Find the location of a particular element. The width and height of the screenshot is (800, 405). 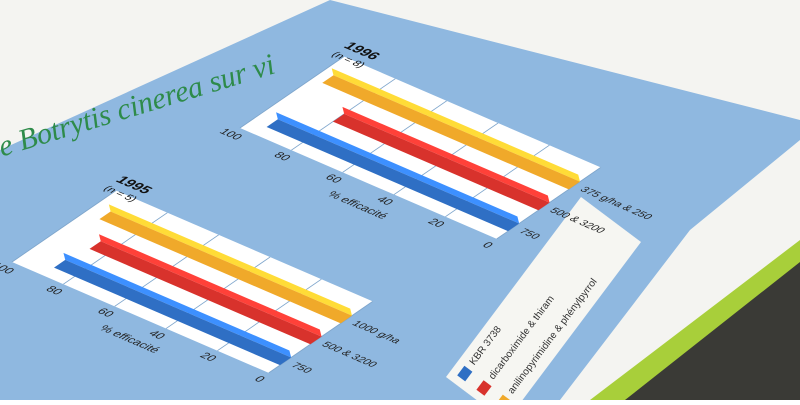

legend-box is located at coordinates (543, 300).